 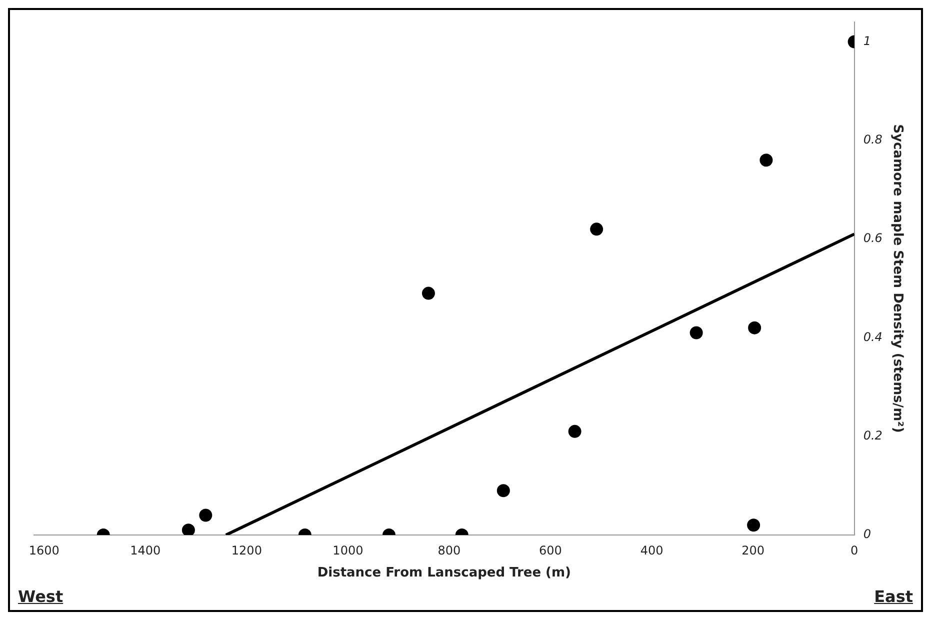 I want to click on y-tick-label: 0.2, so click(x=872, y=435).